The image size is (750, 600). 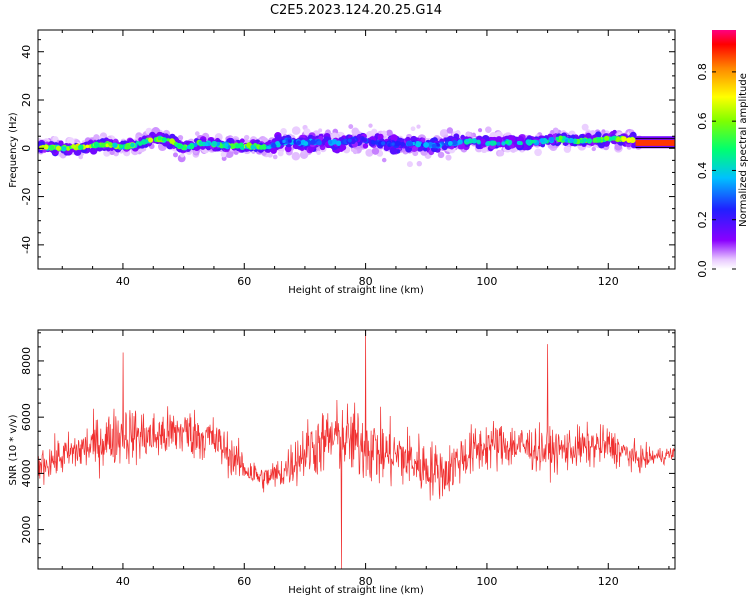 What do you see at coordinates (13, 449) in the screenshot?
I see `snr-ylabel: SNR (10 * v/v)` at bounding box center [13, 449].